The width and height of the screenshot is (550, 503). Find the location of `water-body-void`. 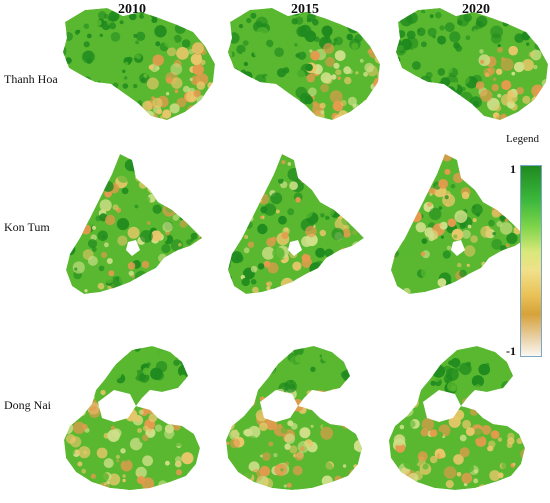

water-body-void is located at coordinates (279, 406).